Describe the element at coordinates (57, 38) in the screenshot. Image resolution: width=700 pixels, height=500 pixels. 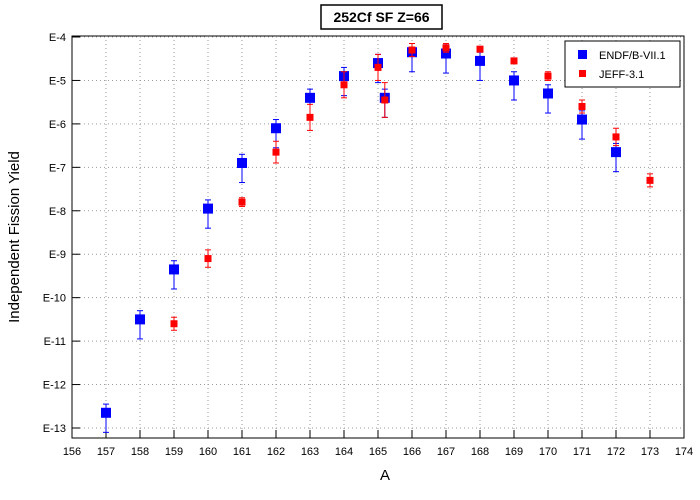
I see `y-tick-label: E-4` at that location.